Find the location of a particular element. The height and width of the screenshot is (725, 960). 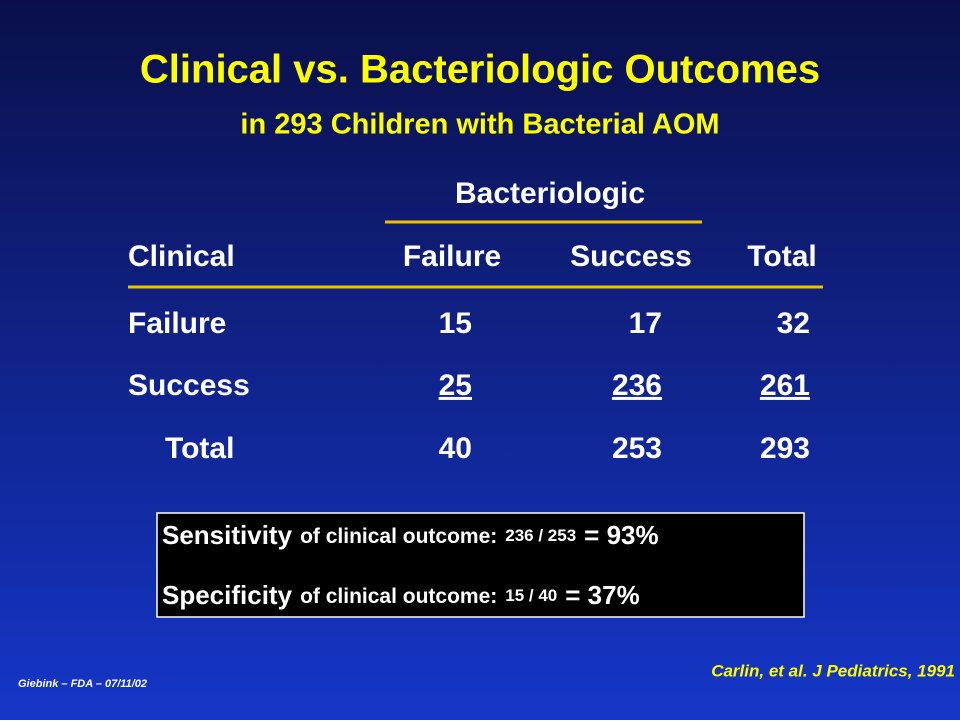

cell: 40 is located at coordinates (455, 448).